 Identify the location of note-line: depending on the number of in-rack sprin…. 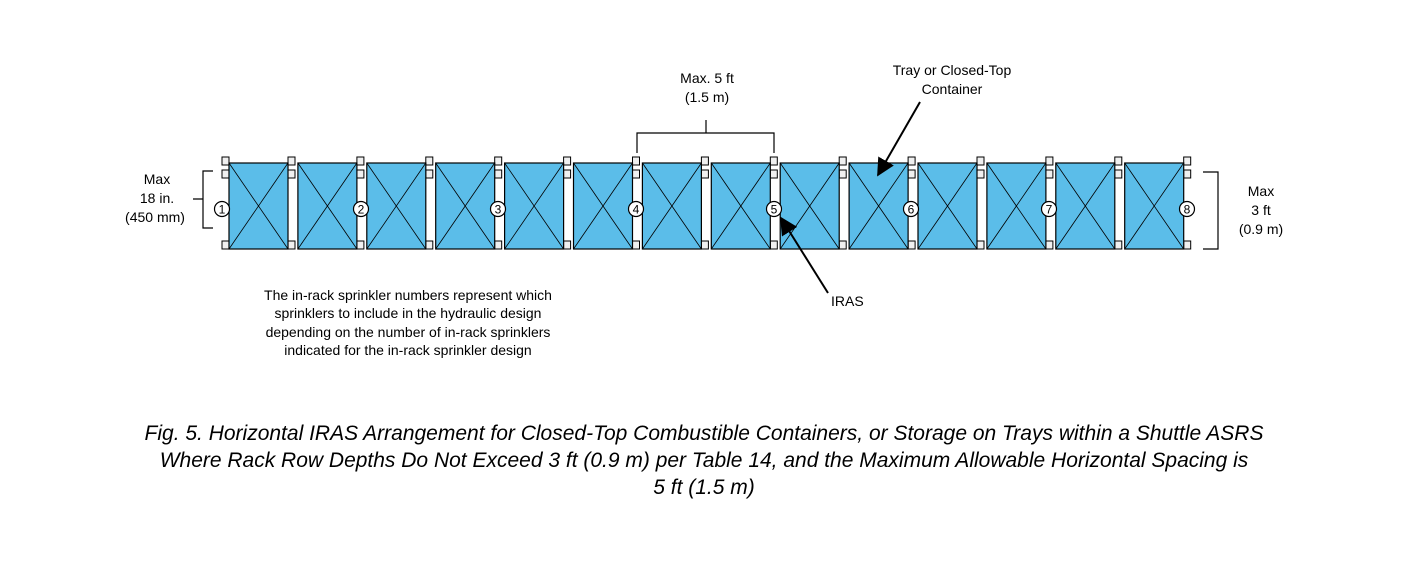
(408, 332).